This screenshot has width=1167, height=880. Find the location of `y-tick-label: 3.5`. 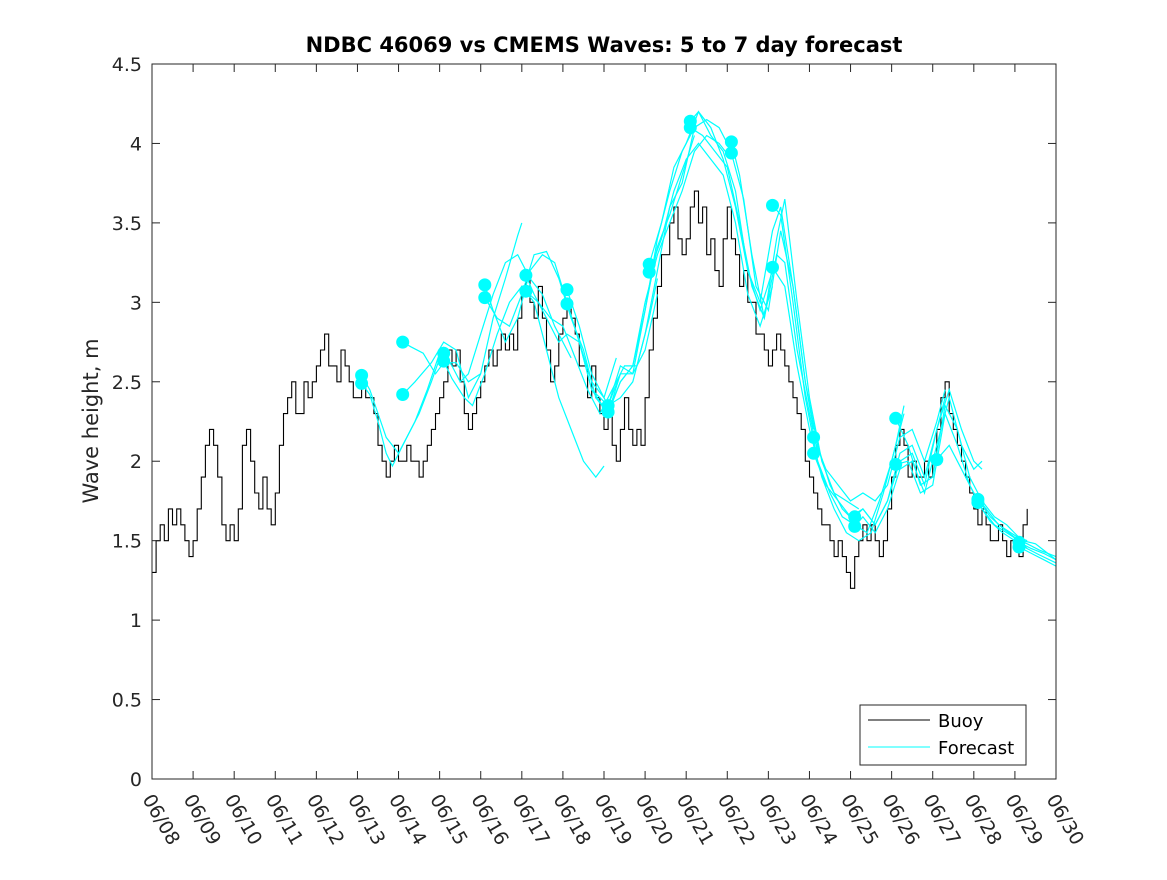

y-tick-label: 3.5 is located at coordinates (127, 224).